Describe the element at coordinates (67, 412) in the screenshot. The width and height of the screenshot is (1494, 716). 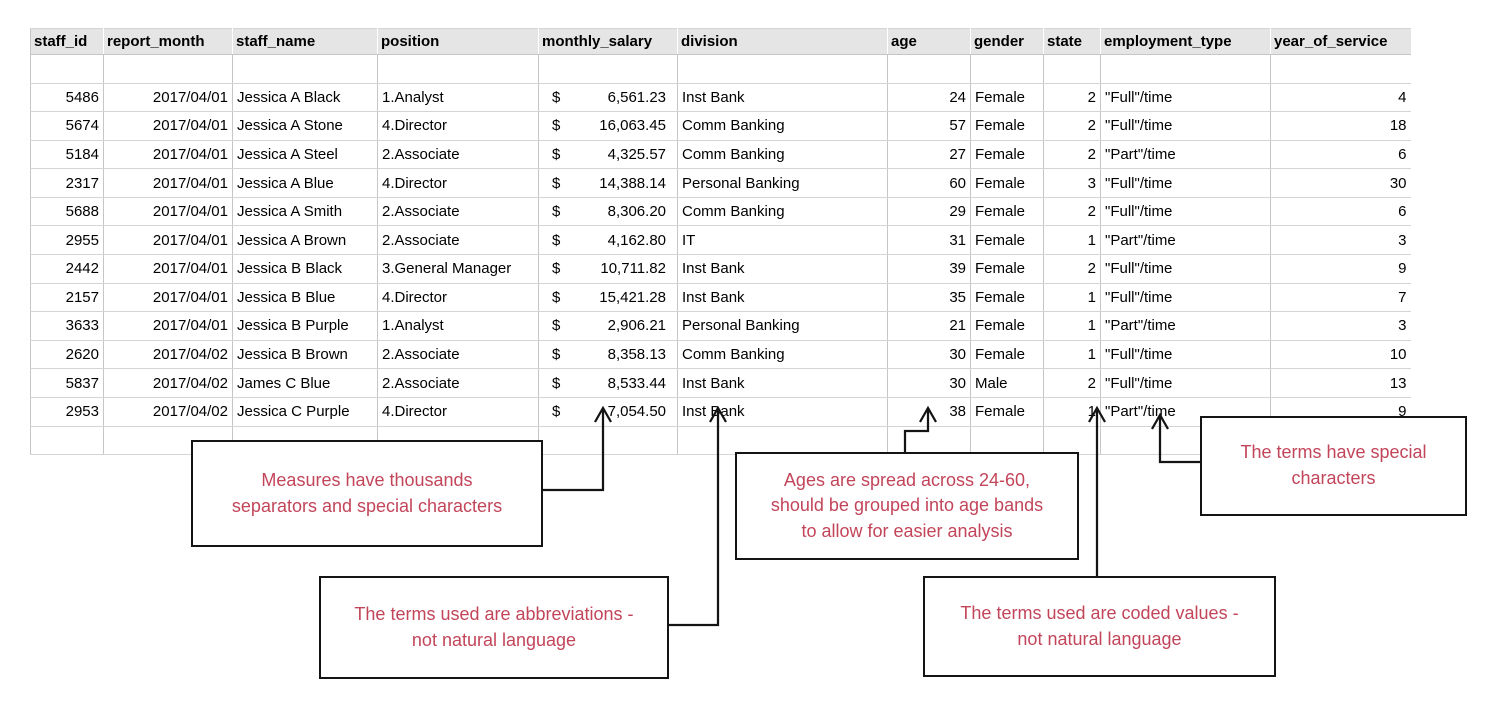
I see `cell-staff-id: 2953` at that location.